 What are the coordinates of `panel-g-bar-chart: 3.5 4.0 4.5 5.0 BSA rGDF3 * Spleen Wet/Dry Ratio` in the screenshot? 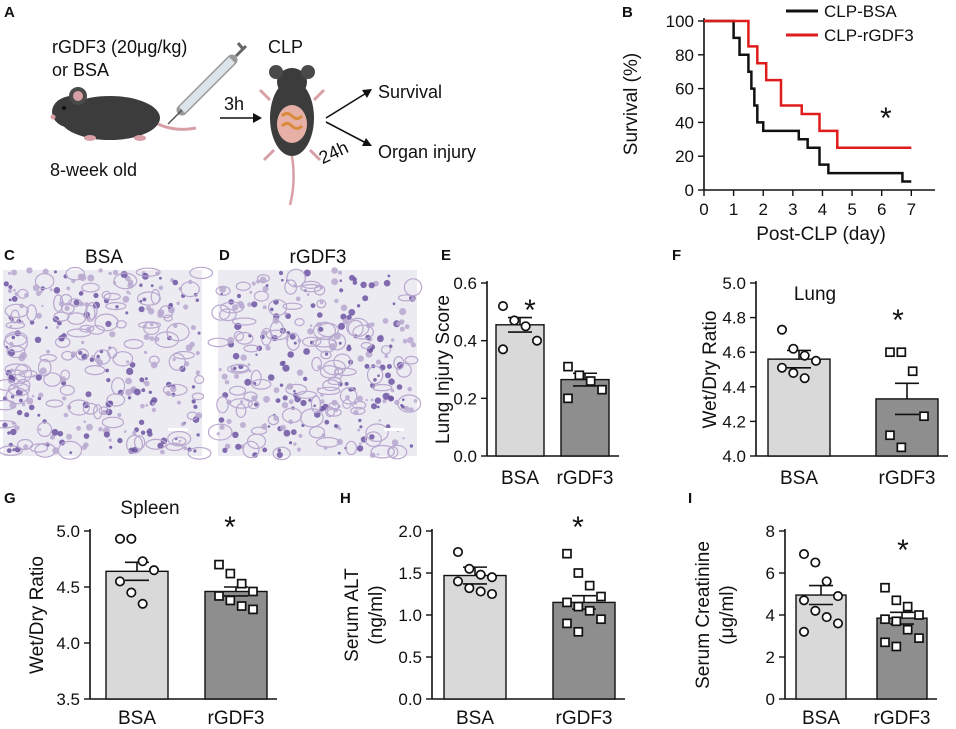 It's located at (152, 613).